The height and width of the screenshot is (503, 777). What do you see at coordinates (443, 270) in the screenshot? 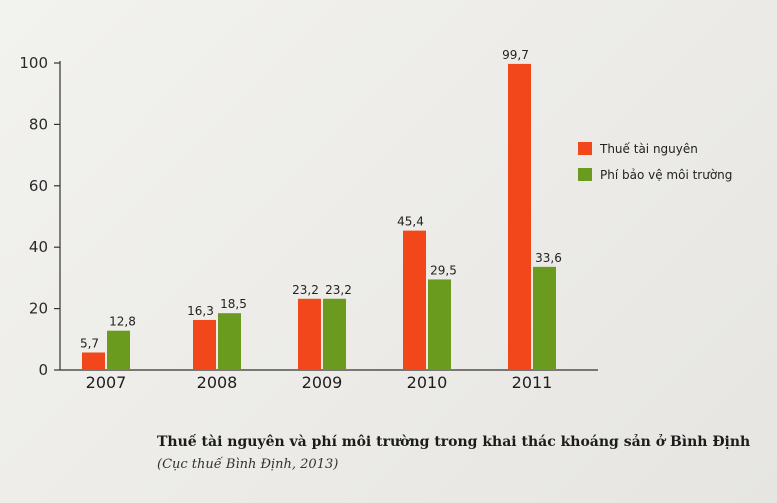
I see `data-label: 29,5` at bounding box center [443, 270].